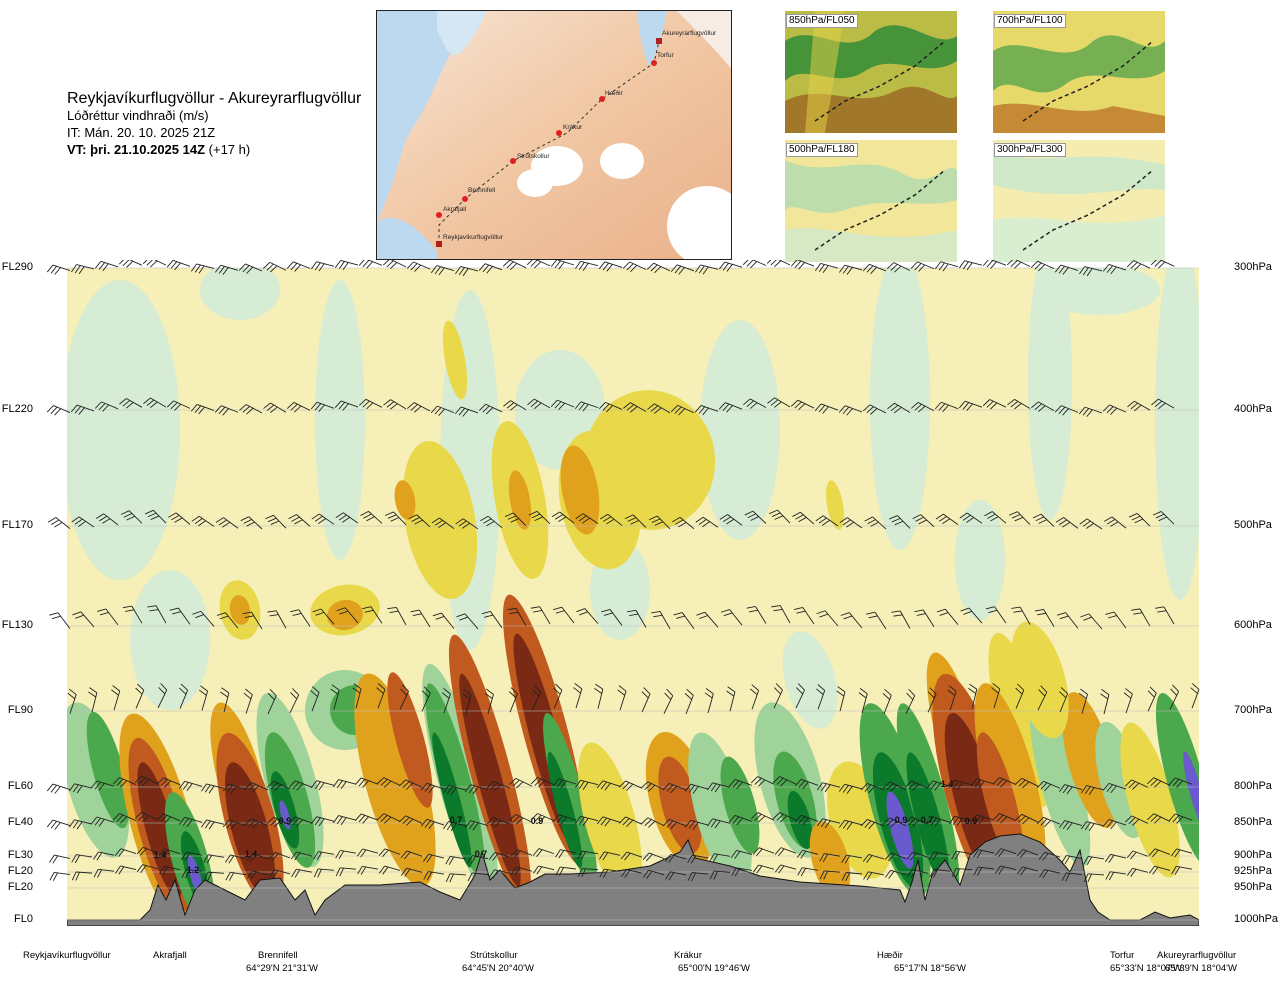  What do you see at coordinates (498, 968) in the screenshot?
I see `station-coord: 64°45'N 20°40'W` at bounding box center [498, 968].